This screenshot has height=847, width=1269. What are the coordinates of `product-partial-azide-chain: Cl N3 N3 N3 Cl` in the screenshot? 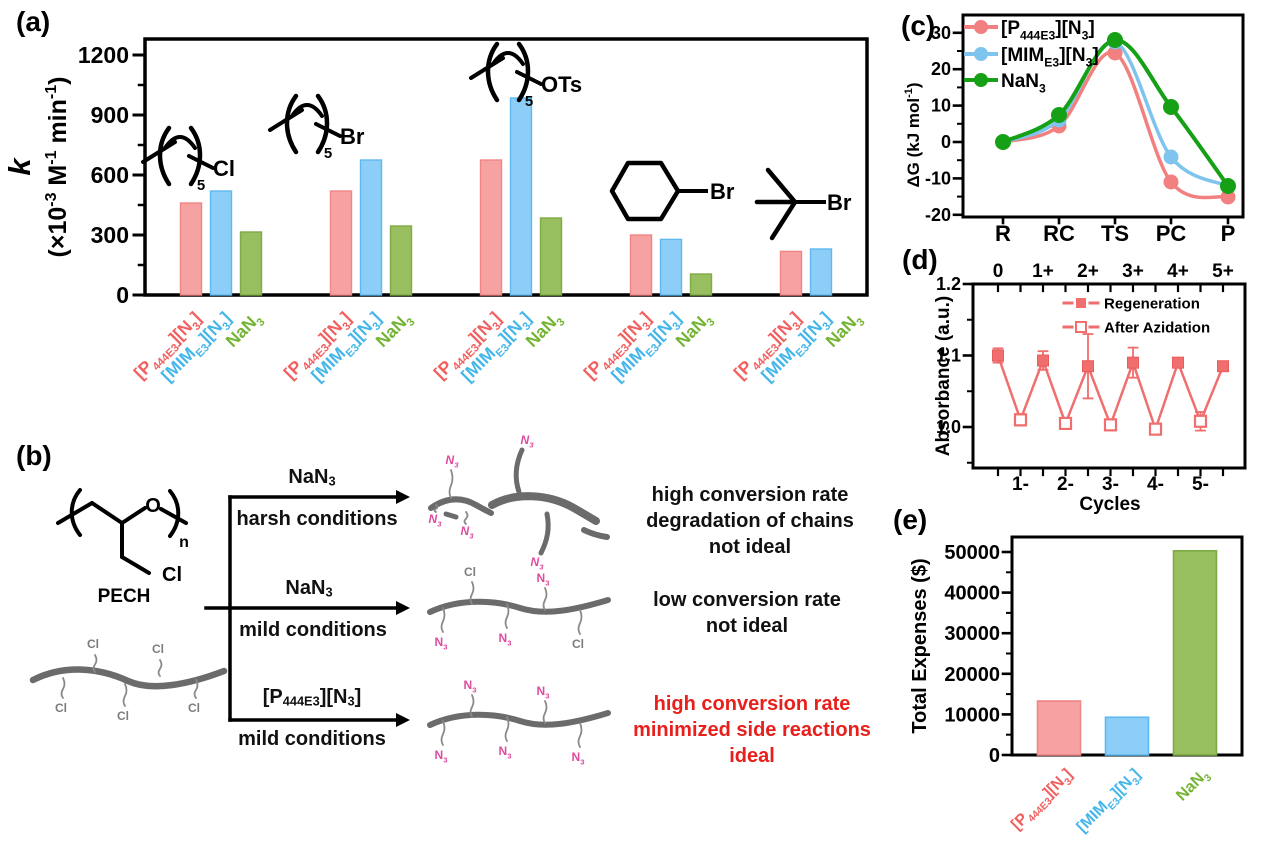 It's located at (519, 608).